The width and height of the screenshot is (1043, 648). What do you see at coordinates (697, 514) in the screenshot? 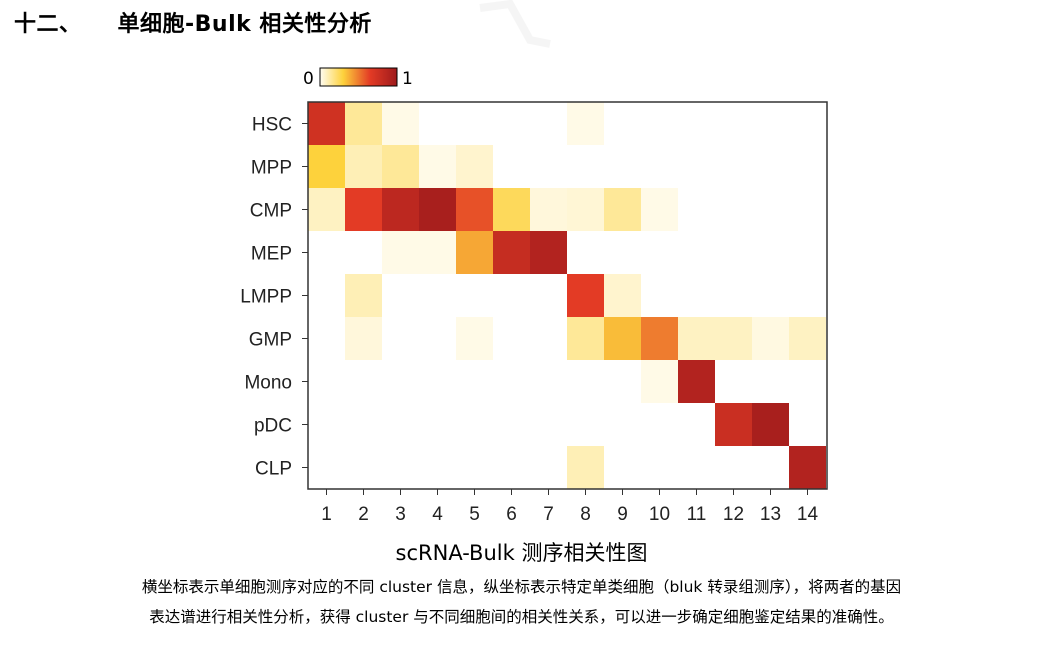
I see `x-tick-label: 11` at bounding box center [697, 514].